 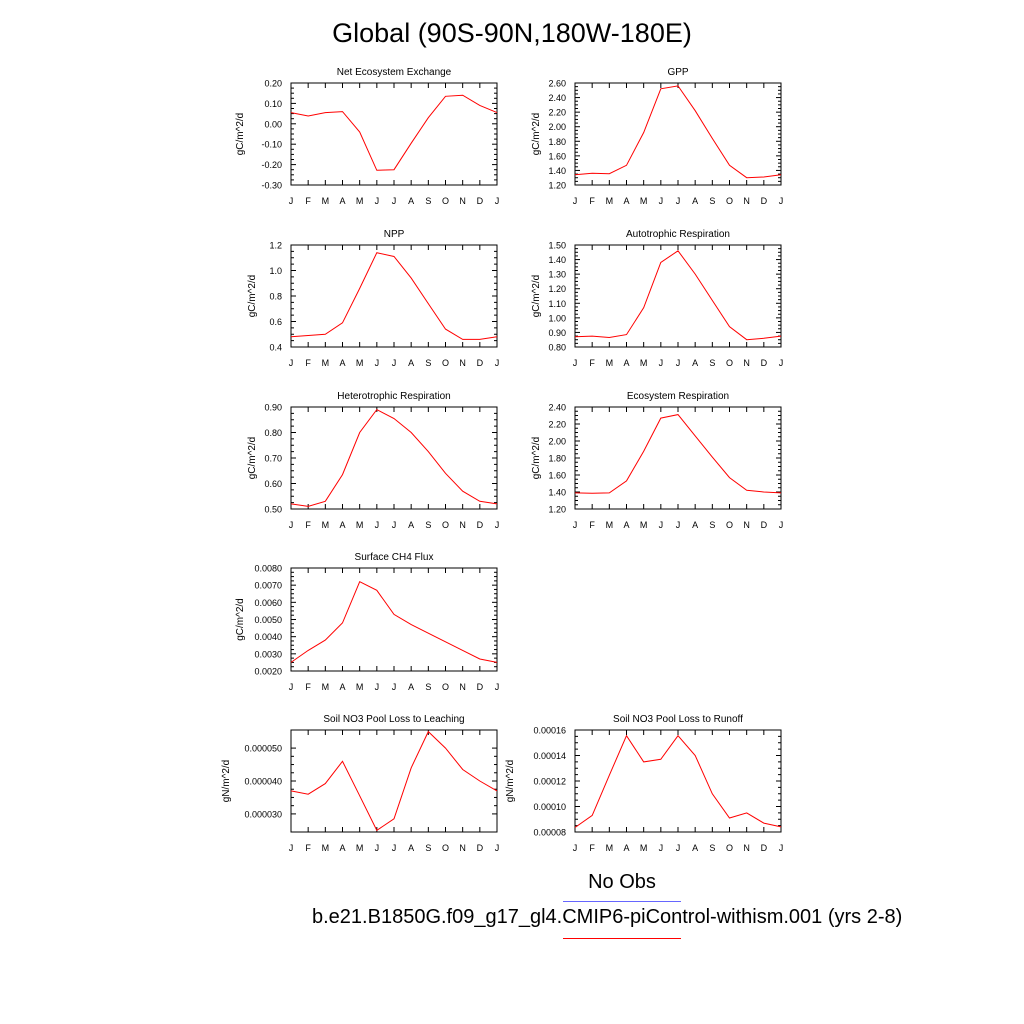 What do you see at coordinates (273, 408) in the screenshot?
I see `y-tick-label: 0.90` at bounding box center [273, 408].